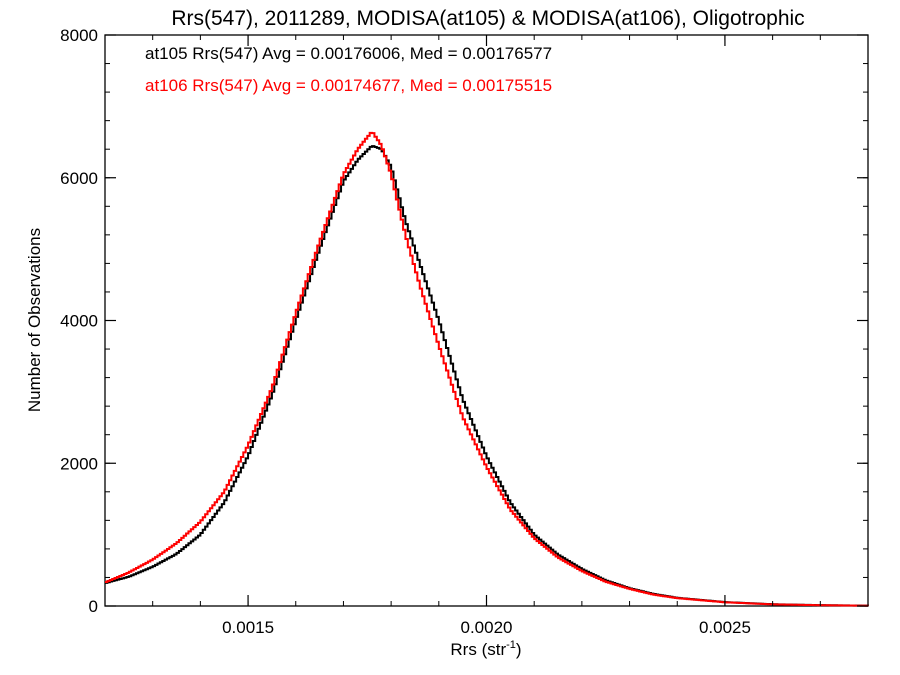 The image size is (900, 675). I want to click on x-axis-title-sup: -1, so click(511, 645).